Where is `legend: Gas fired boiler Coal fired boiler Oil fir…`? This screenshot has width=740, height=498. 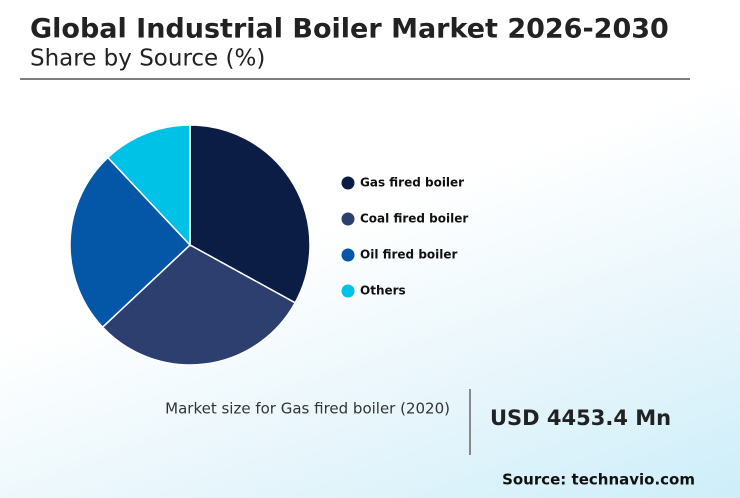 legend: Gas fired boiler Coal fired boiler Oil fir… is located at coordinates (404, 237).